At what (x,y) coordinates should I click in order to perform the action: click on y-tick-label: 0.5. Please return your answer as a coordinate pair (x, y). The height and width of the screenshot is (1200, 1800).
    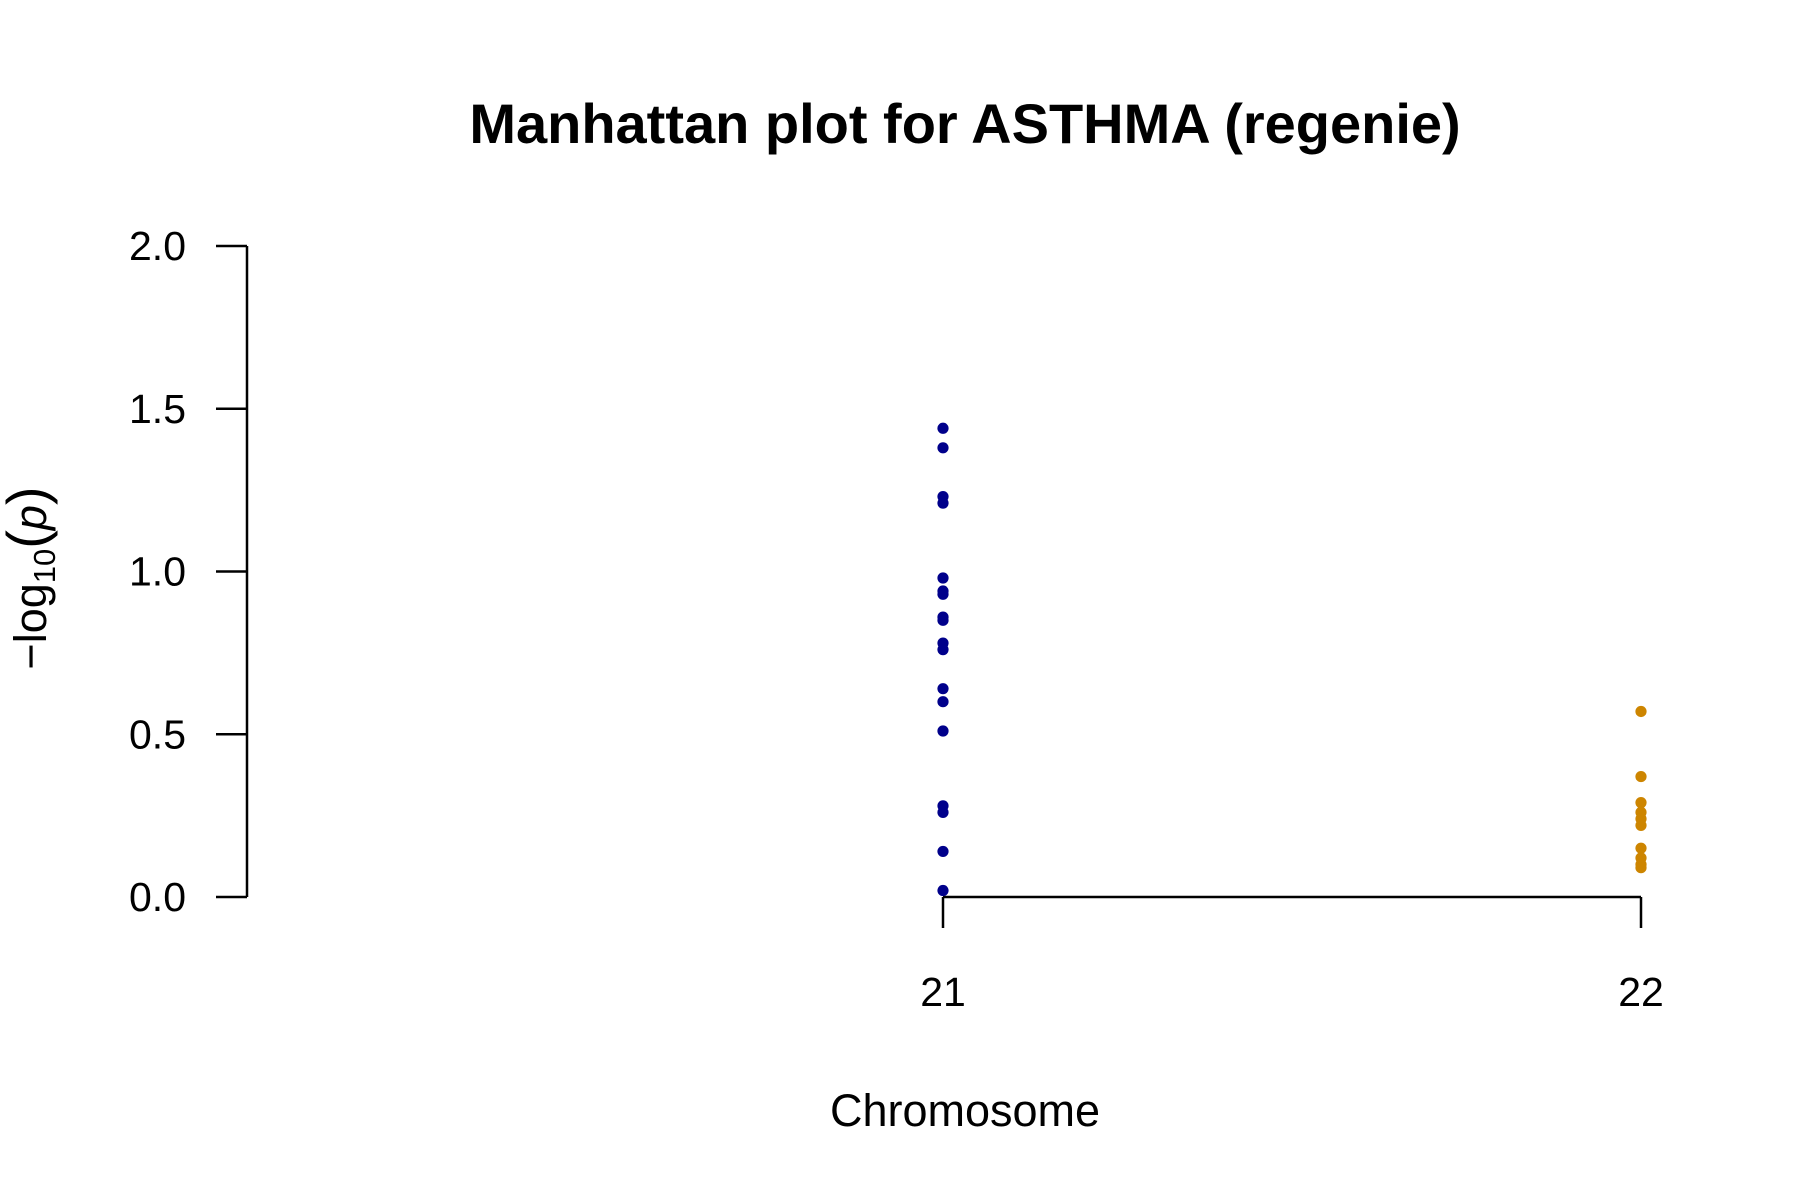
    Looking at the image, I should click on (157, 734).